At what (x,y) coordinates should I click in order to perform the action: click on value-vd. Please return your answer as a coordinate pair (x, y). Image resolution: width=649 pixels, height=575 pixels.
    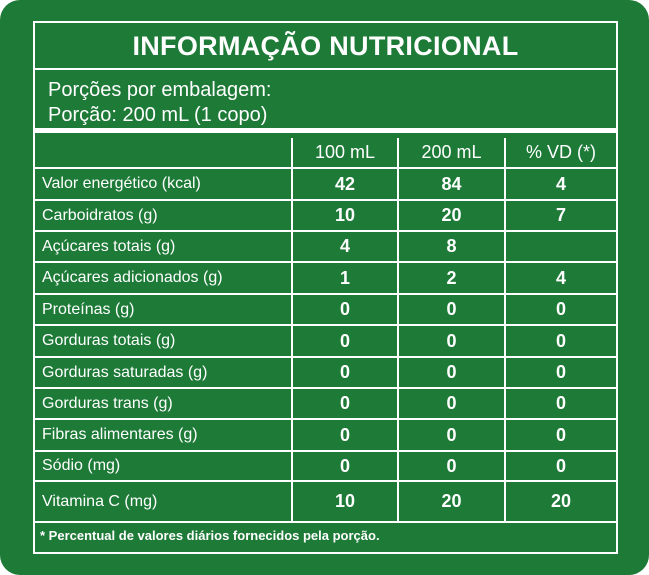
    Looking at the image, I should click on (561, 246).